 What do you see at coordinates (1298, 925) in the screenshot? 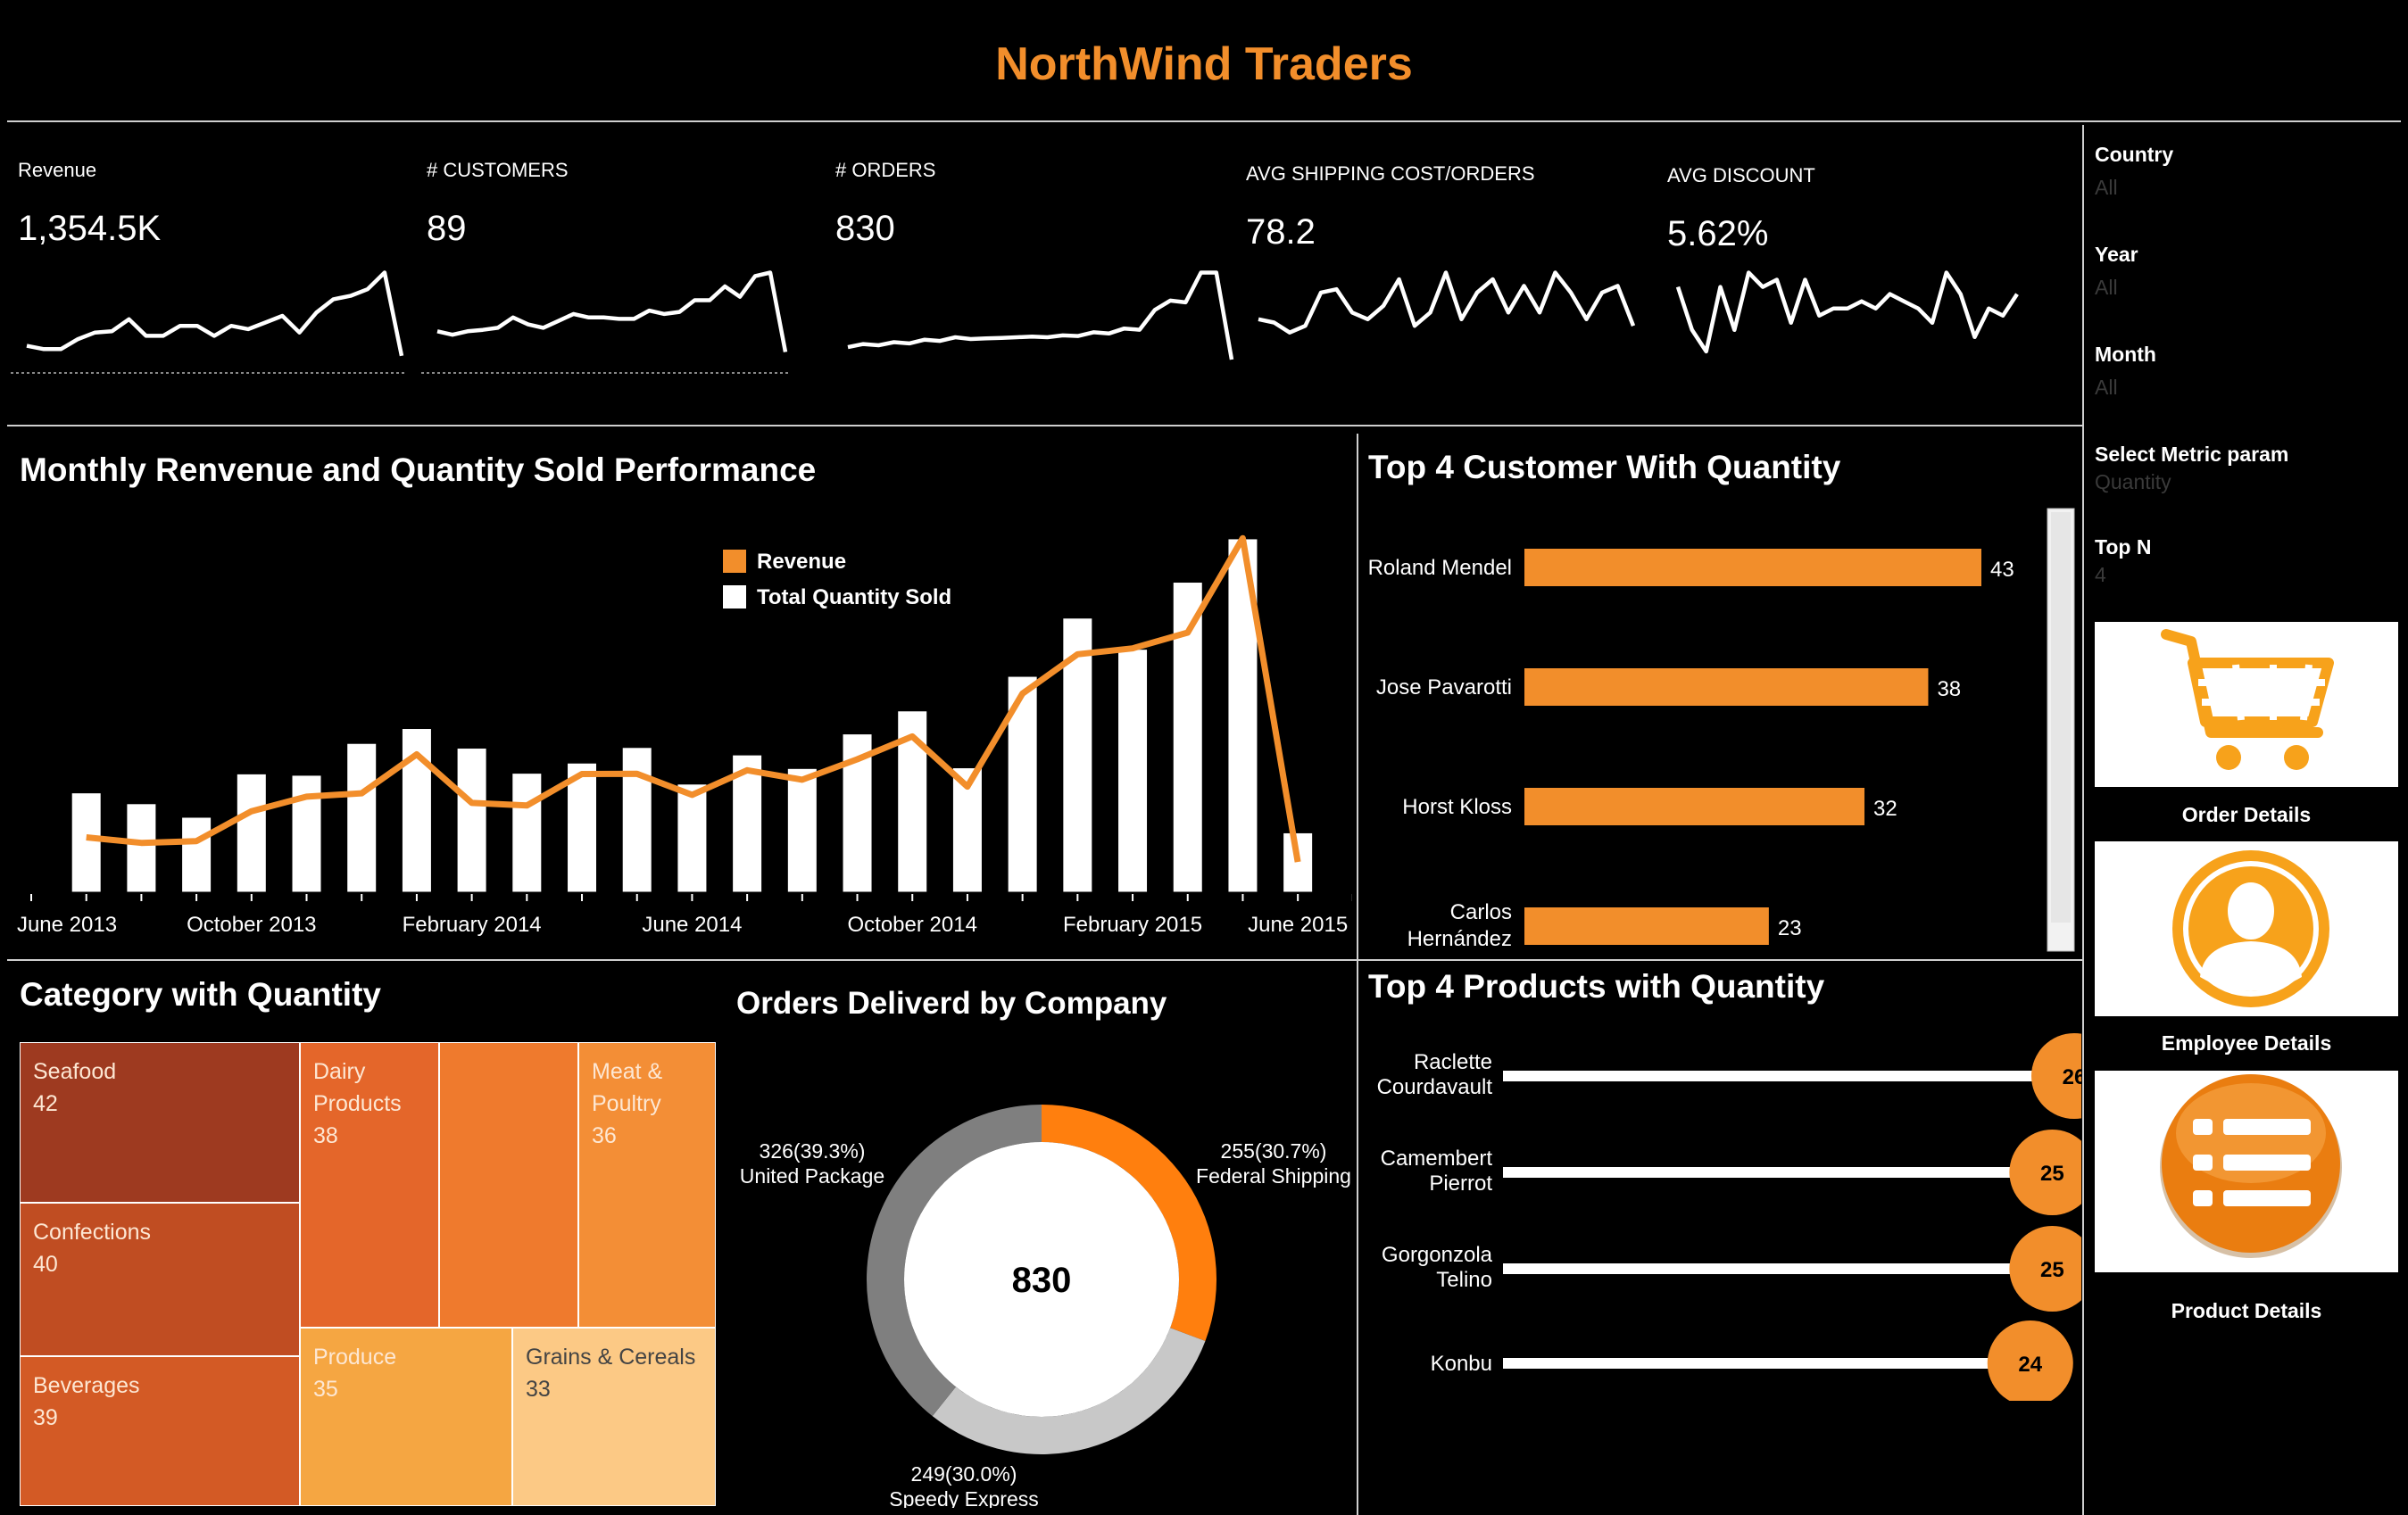
I see `x-tick-label: June 2015` at bounding box center [1298, 925].